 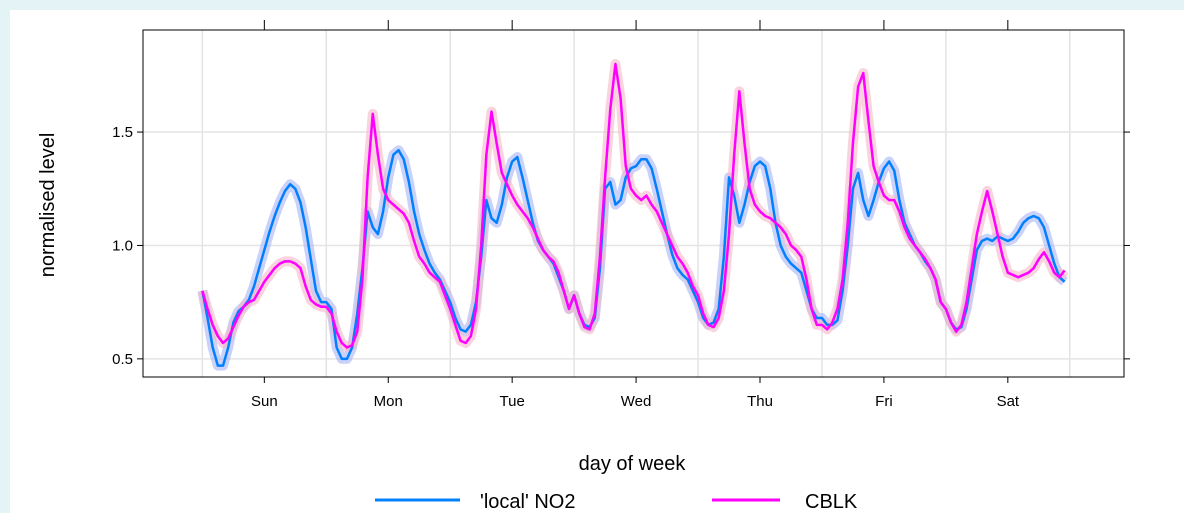 What do you see at coordinates (831, 502) in the screenshot?
I see `legend-label: CBLK` at bounding box center [831, 502].